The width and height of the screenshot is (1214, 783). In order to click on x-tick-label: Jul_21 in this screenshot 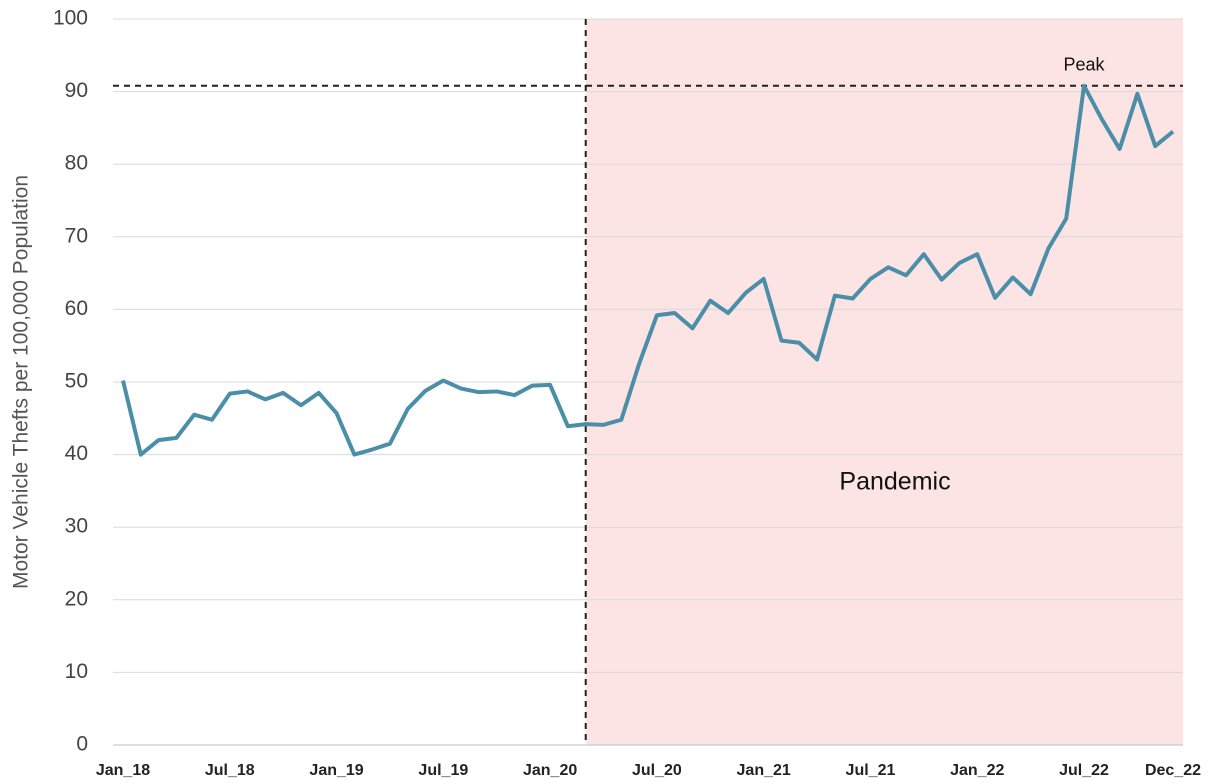, I will do `click(871, 770)`.